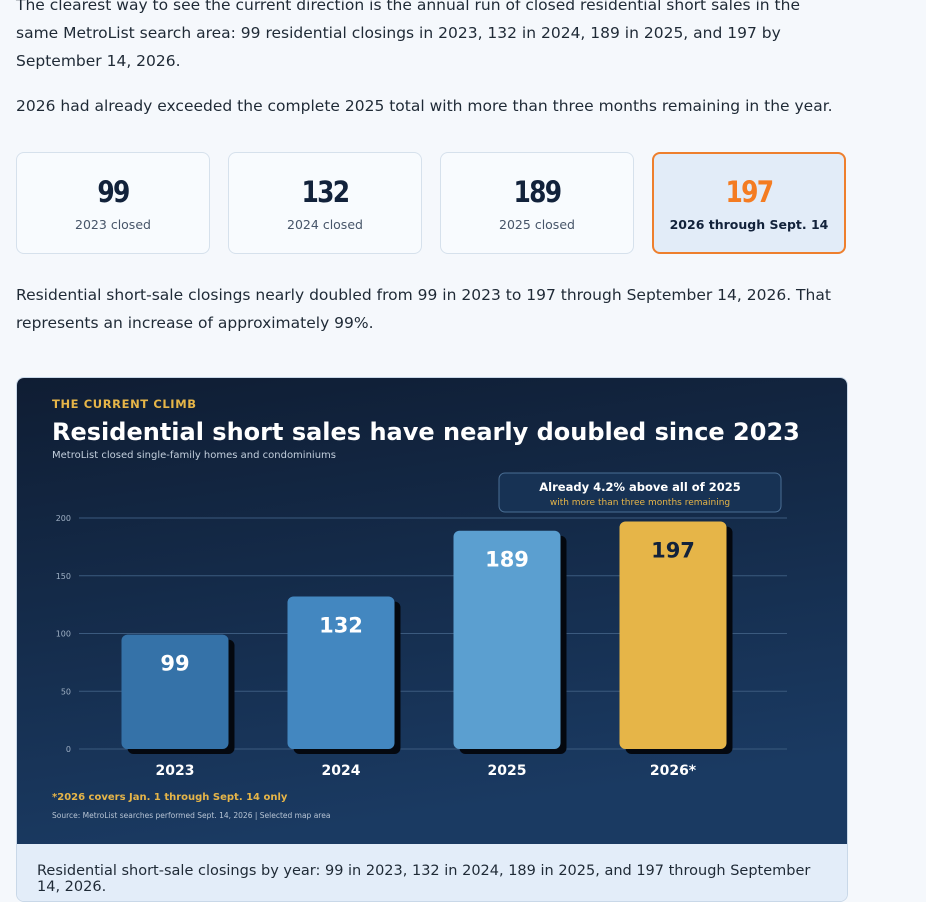 The image size is (926, 902). Describe the element at coordinates (113, 224) in the screenshot. I see `stat-label: 2023 closed` at that location.